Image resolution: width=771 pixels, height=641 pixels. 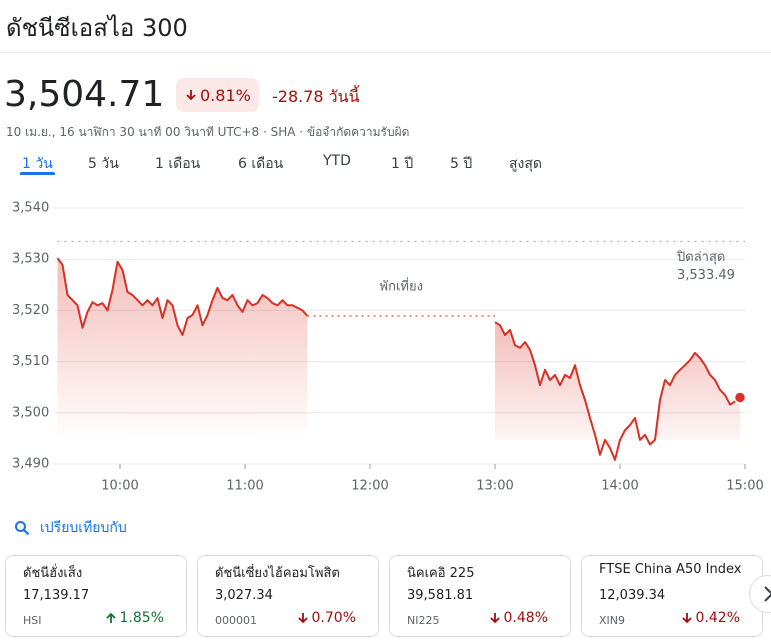 I want to click on x-tick-label: 13:00, so click(x=494, y=486).